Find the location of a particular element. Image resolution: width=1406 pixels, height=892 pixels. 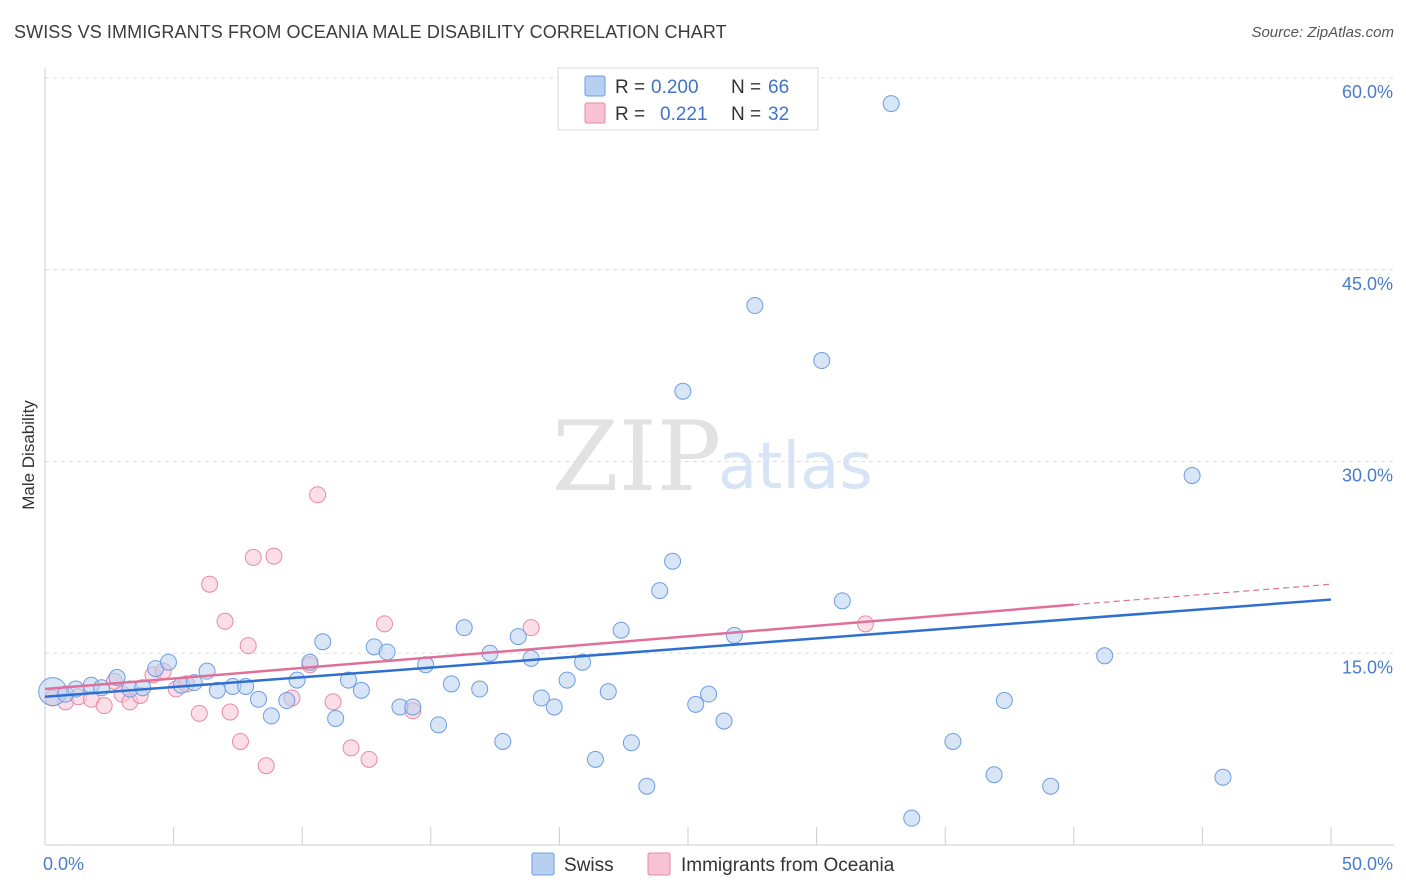

legend-r-value-swiss: 0.200 is located at coordinates (675, 87).